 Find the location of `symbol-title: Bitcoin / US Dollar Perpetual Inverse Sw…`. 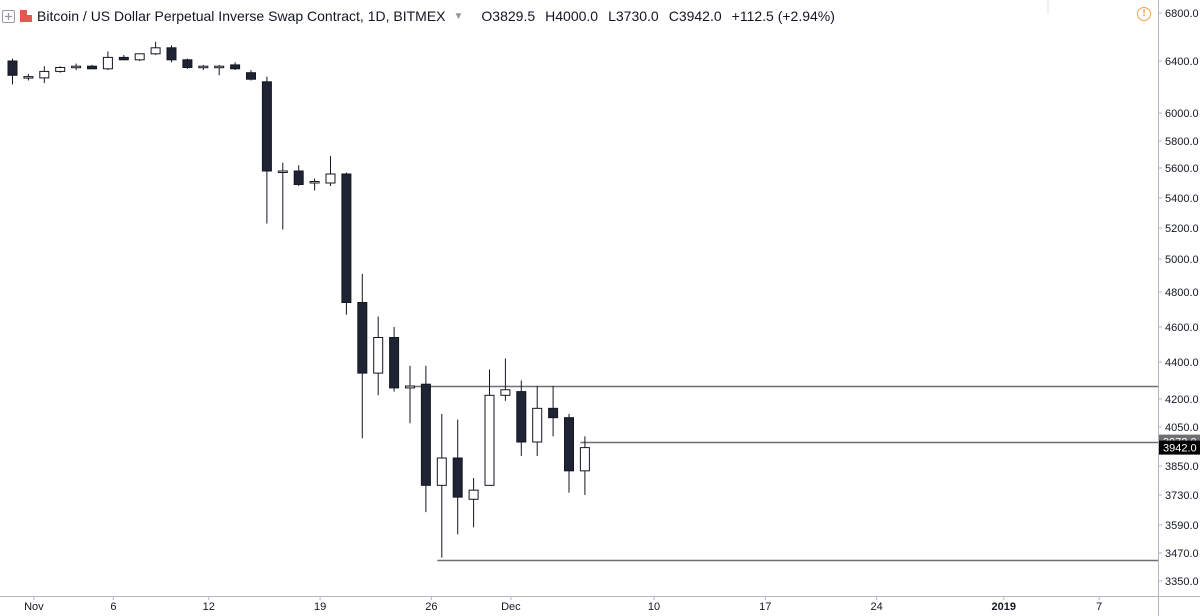

symbol-title: Bitcoin / US Dollar Perpetual Inverse Sw… is located at coordinates (241, 16).